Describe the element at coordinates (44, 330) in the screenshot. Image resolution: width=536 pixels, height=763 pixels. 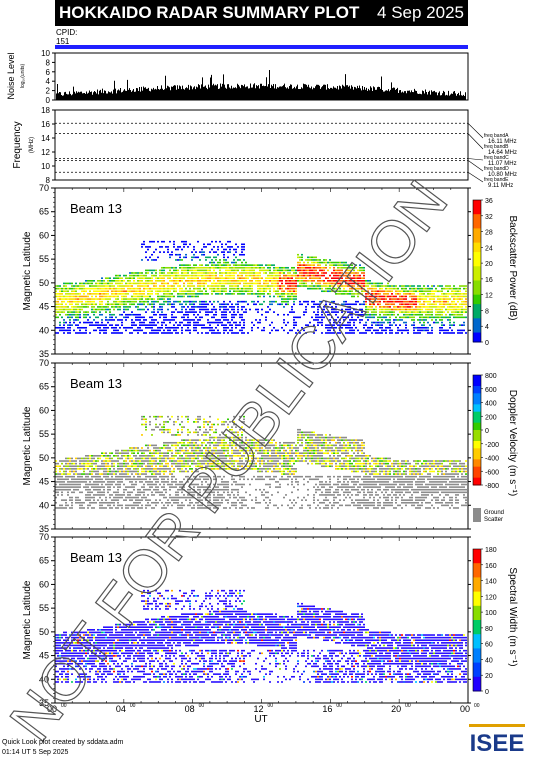
I see `lat-tick-label: 40` at that location.